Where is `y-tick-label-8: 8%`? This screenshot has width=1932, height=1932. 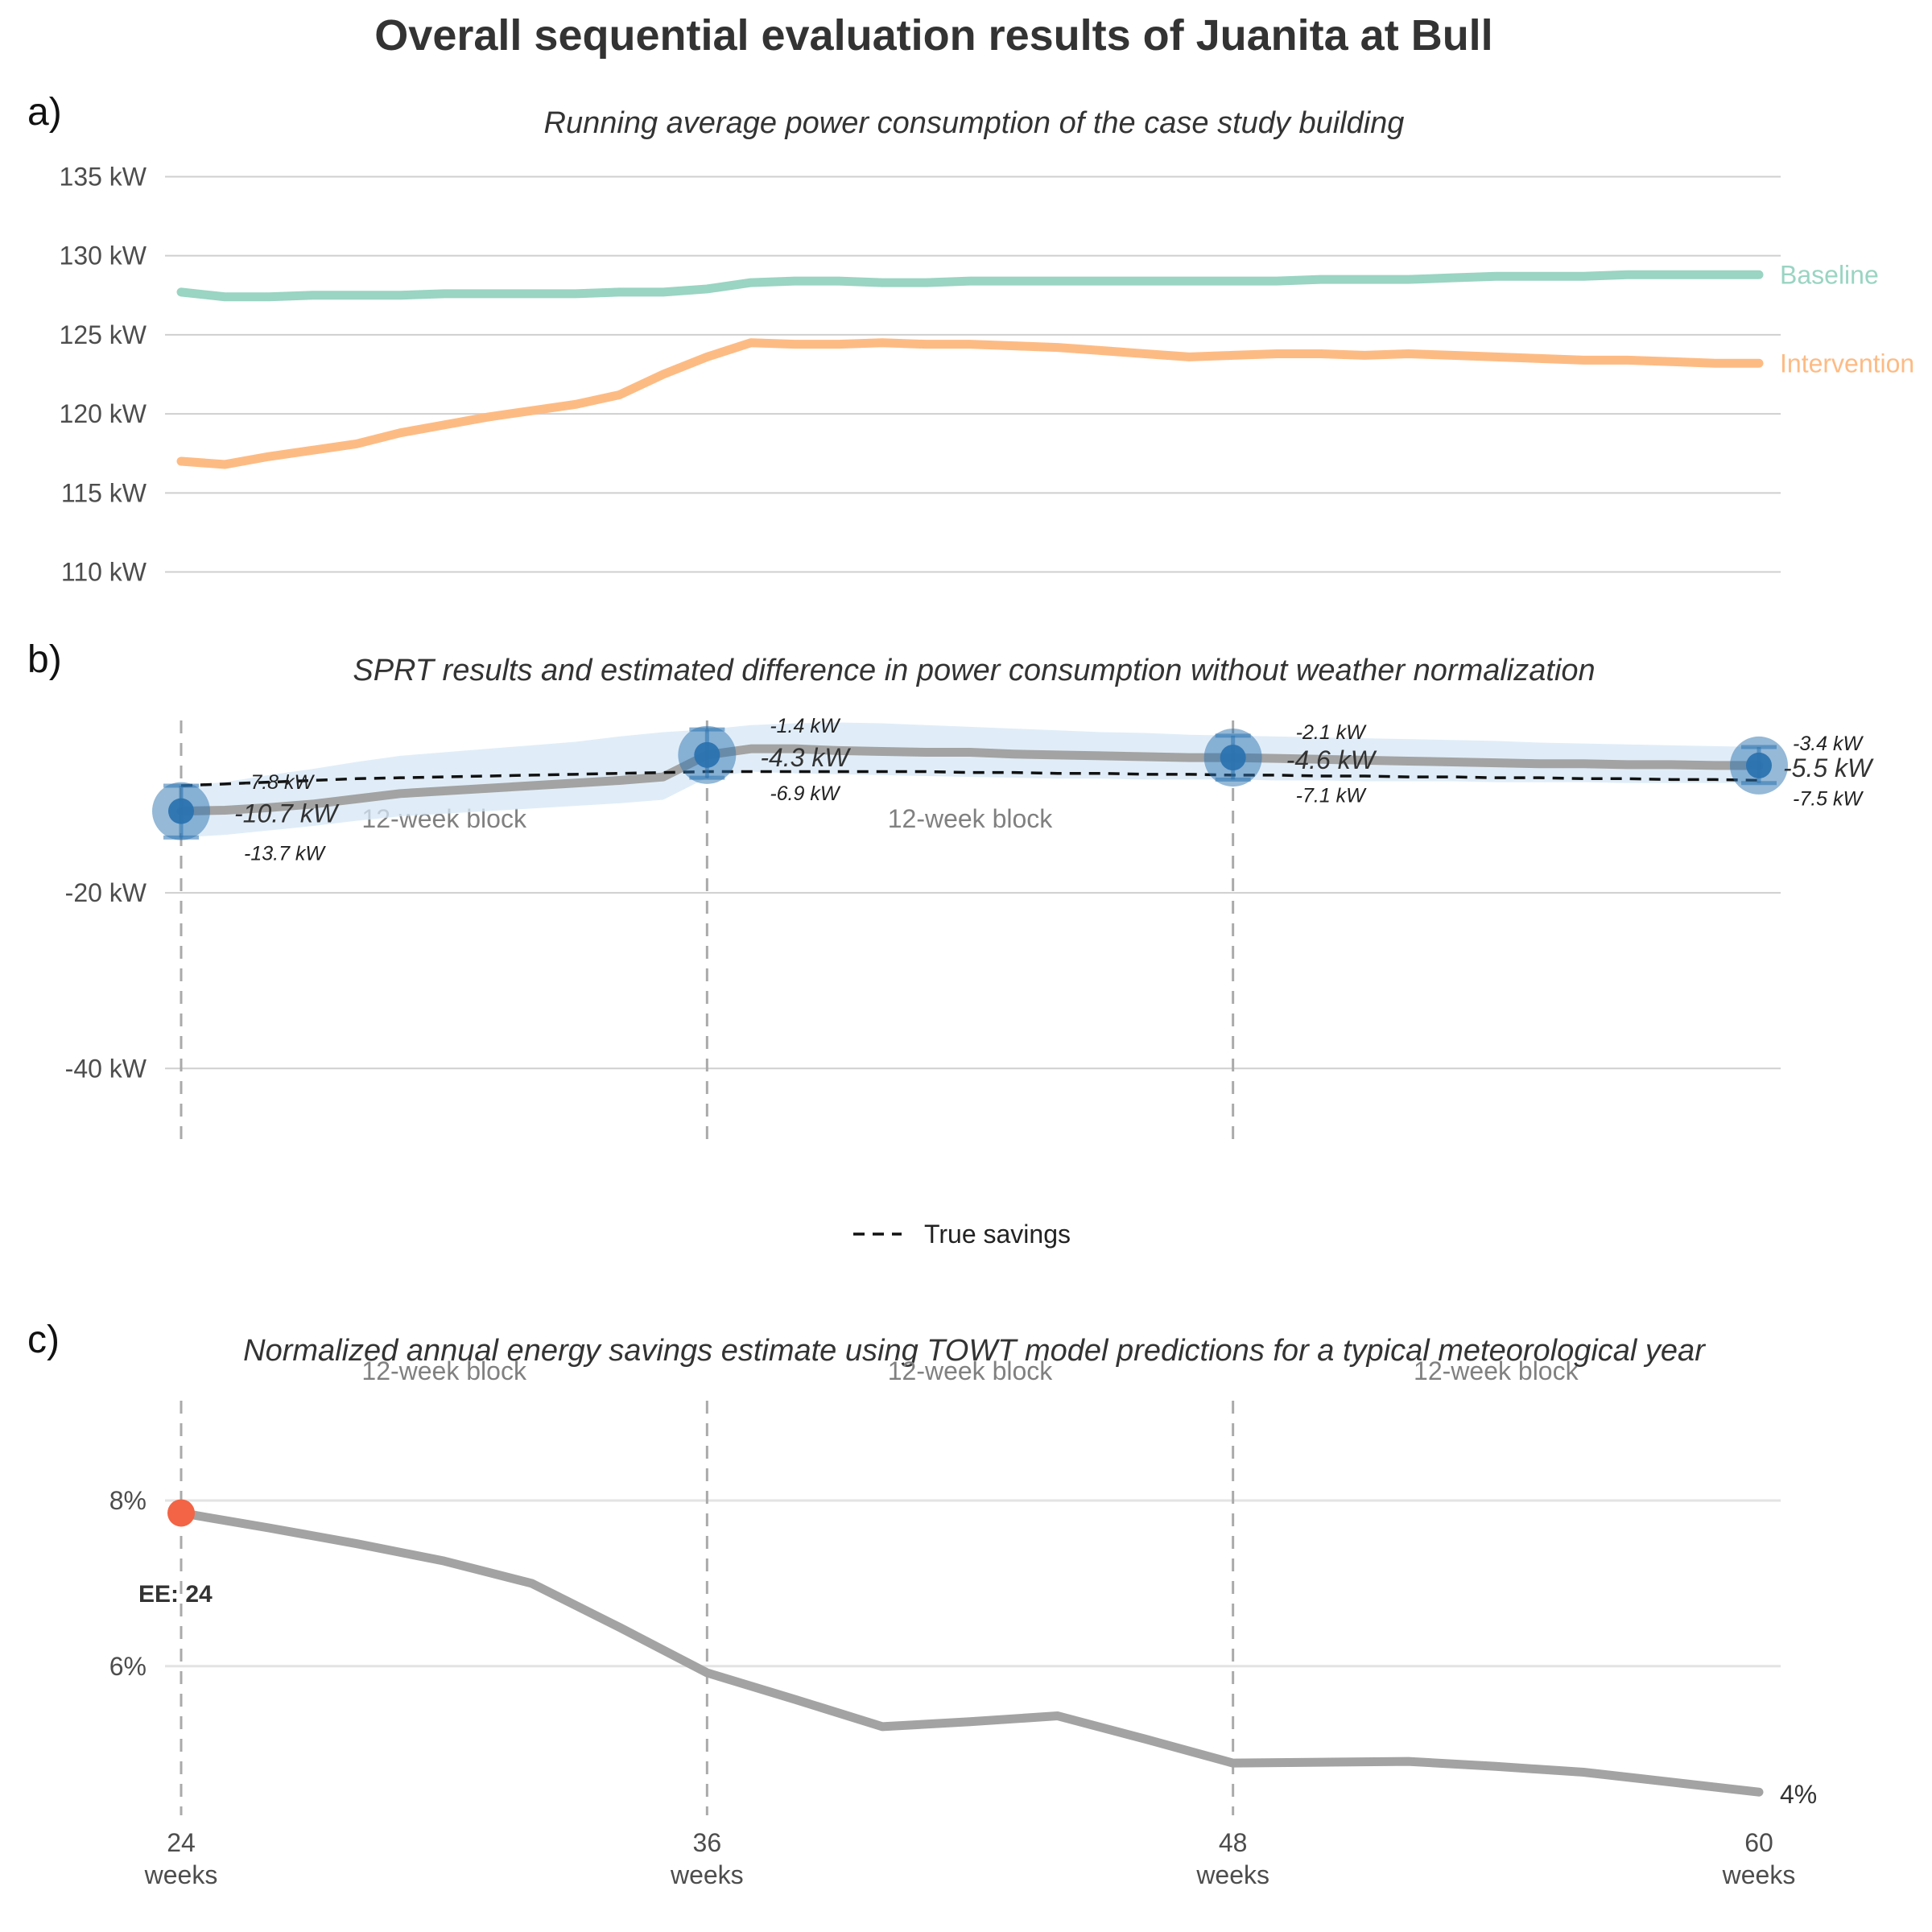 y-tick-label-8: 8% is located at coordinates (128, 1500).